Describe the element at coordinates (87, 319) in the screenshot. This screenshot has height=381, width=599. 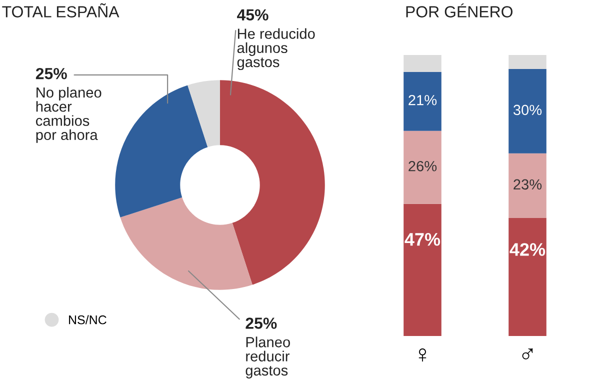
I see `legend-label: NS/NC` at that location.